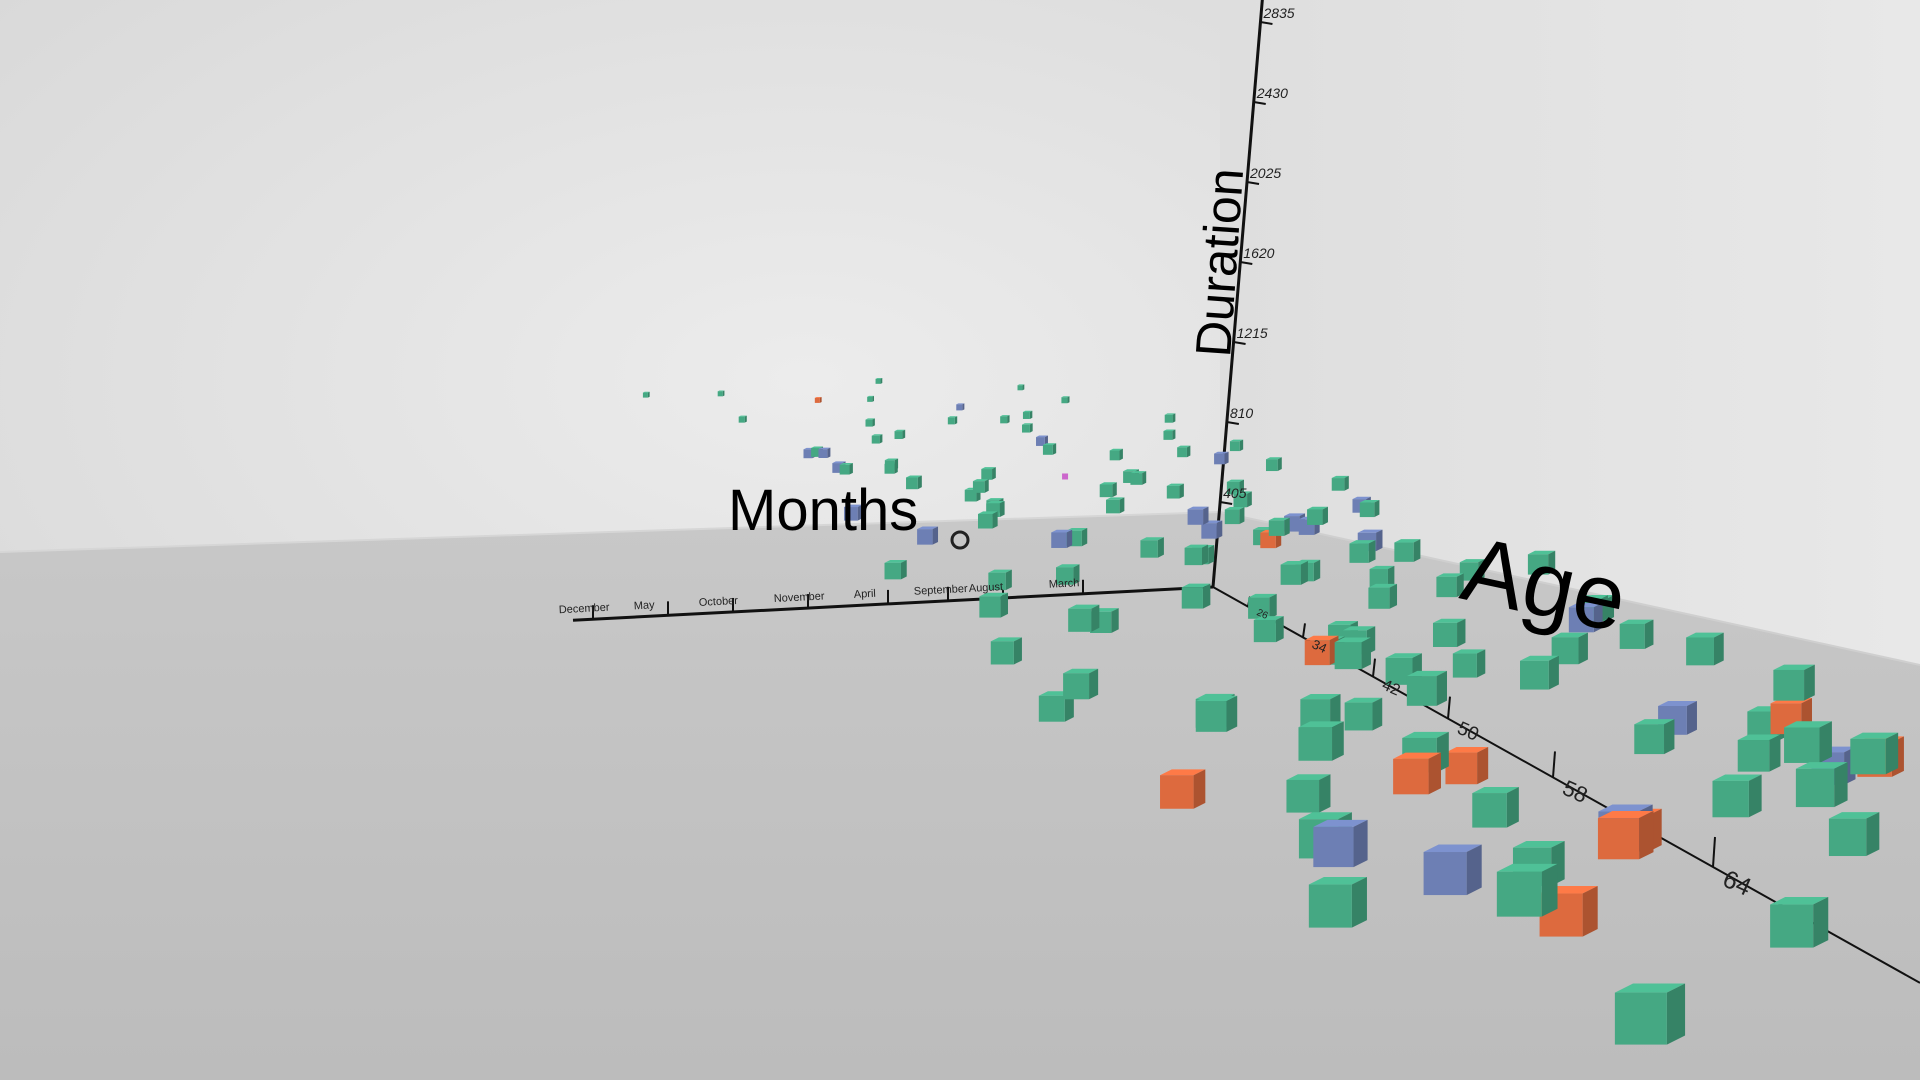  I want to click on y-axis-title: Duration, so click(1219, 262).